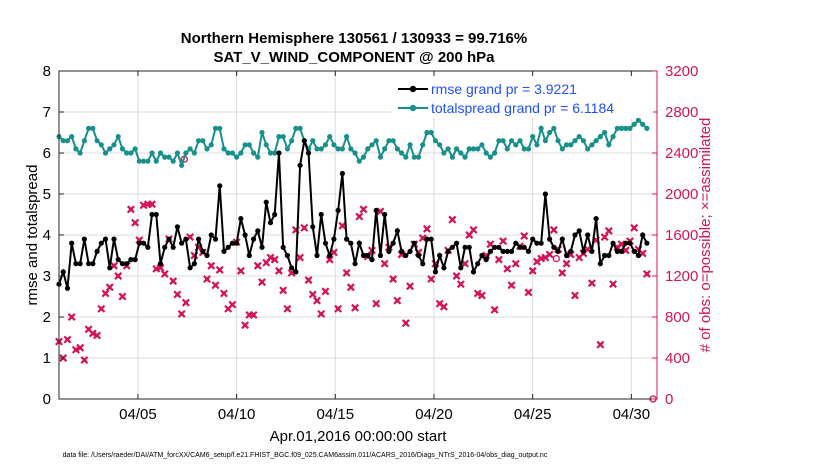 The height and width of the screenshot is (470, 830). I want to click on tick-label-x: 04/20, so click(434, 414).